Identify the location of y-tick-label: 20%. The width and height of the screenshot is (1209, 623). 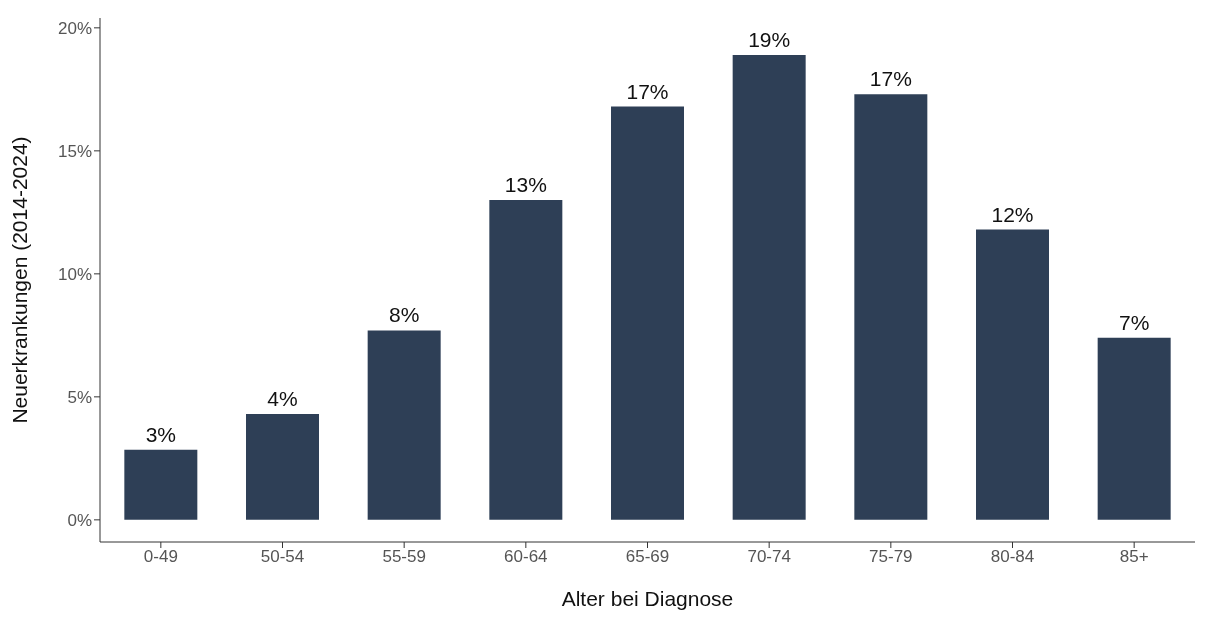
(74, 28).